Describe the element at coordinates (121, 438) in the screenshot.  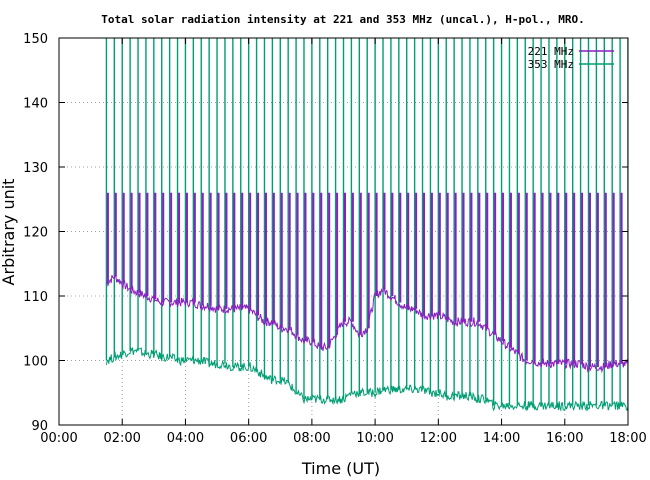
I see `x-tick-label: 02:00` at that location.